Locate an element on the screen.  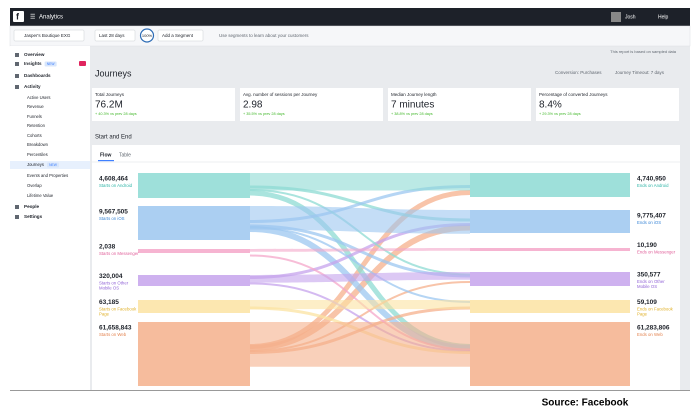
segment-button is located at coordinates (180, 35).